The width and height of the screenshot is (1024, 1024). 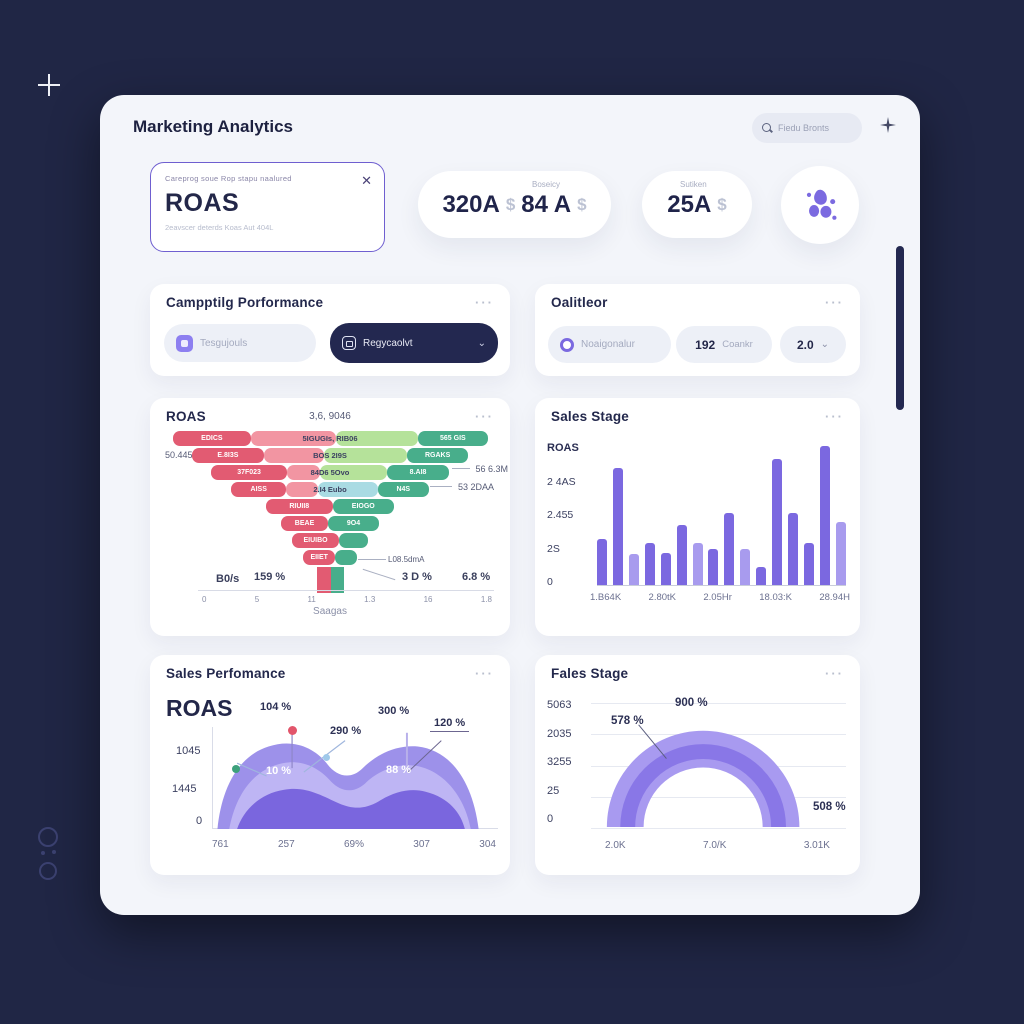 I want to click on funnel-segment: E.8I3S, so click(x=228, y=455).